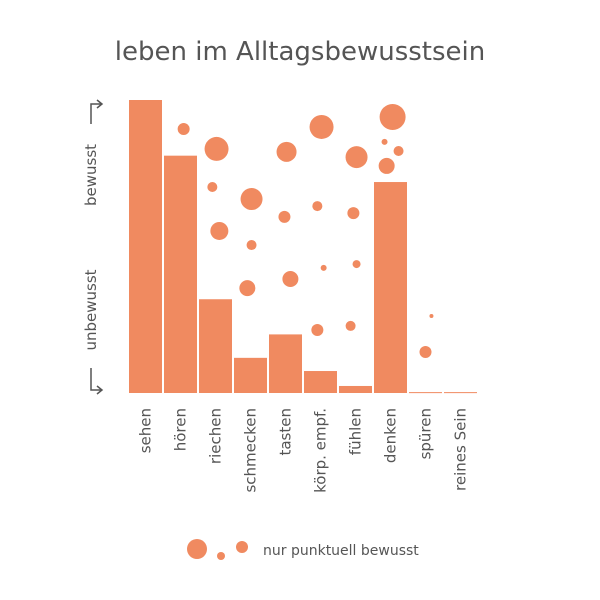 The image size is (600, 600). I want to click on x-tick-label: riechen, so click(216, 436).